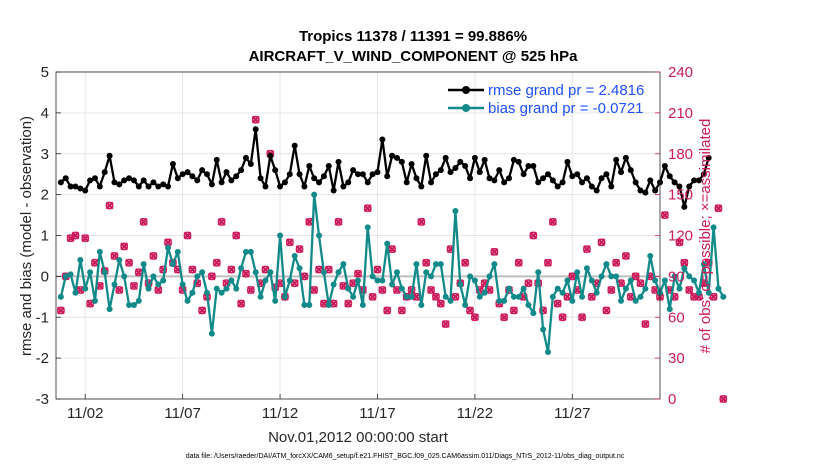 The image size is (830, 470). Describe the element at coordinates (676, 317) in the screenshot. I see `y-tick-label-right: 60` at that location.